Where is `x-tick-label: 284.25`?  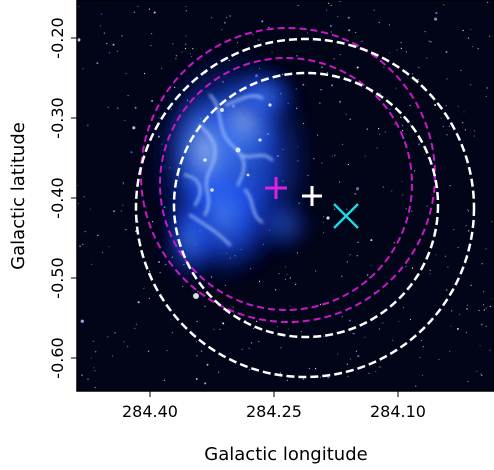 x-tick-label: 284.25 is located at coordinates (274, 411).